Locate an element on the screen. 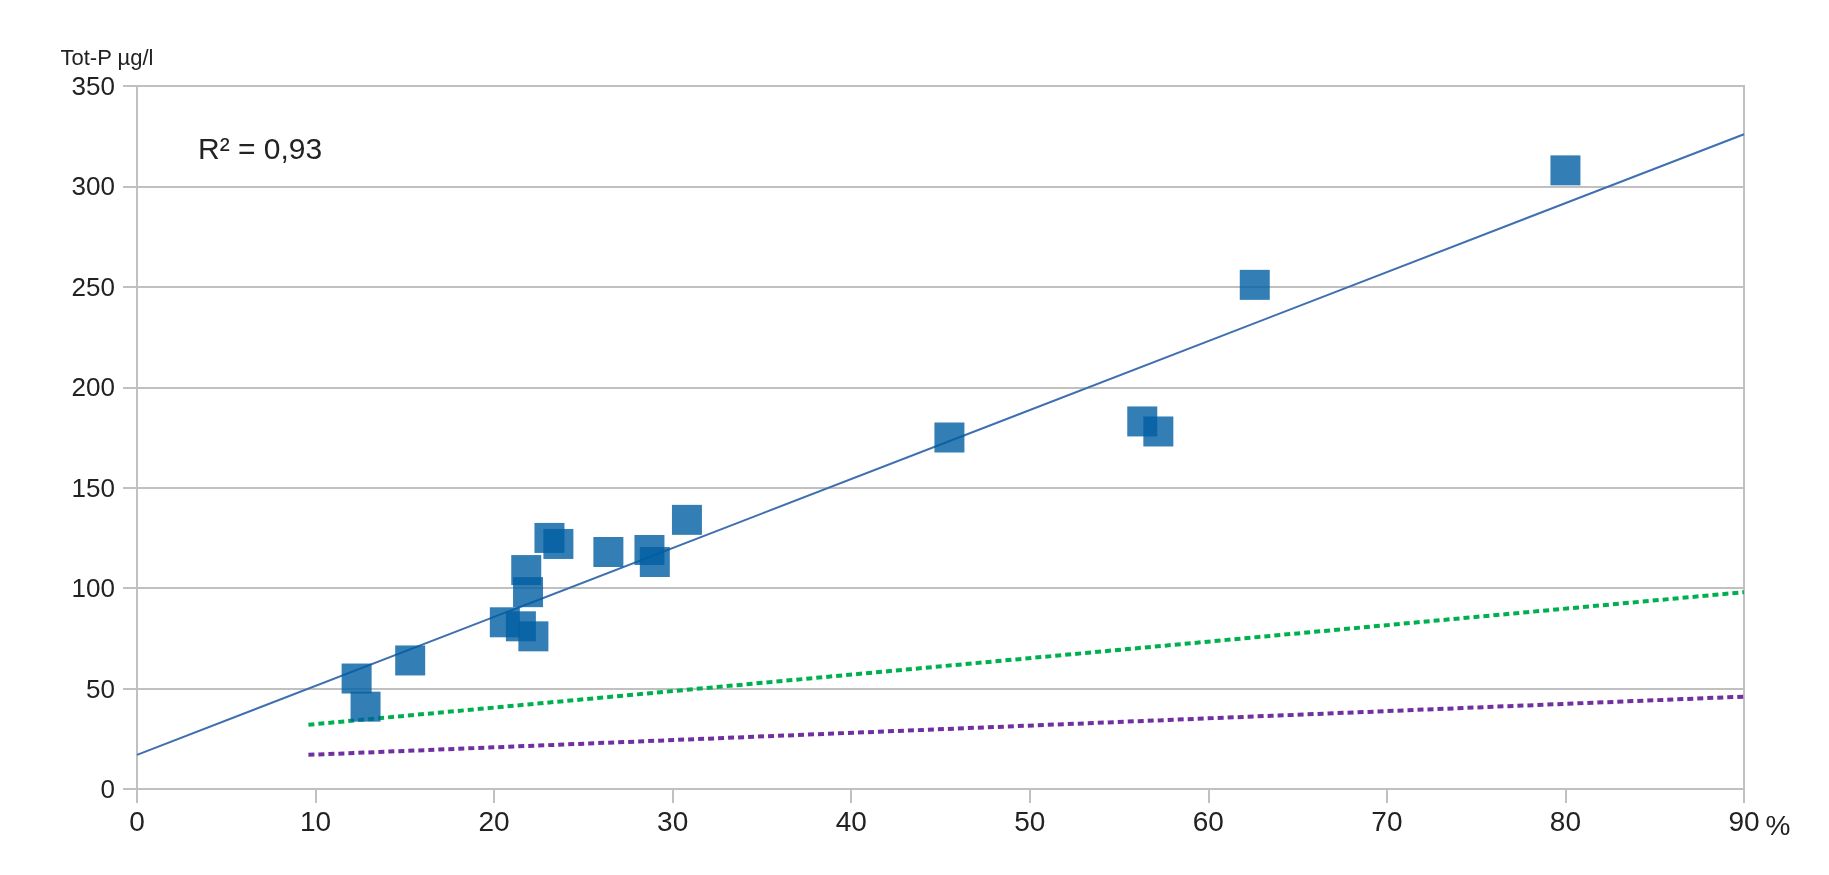 The height and width of the screenshot is (875, 1829). y-tick-label: 50 is located at coordinates (100, 688).